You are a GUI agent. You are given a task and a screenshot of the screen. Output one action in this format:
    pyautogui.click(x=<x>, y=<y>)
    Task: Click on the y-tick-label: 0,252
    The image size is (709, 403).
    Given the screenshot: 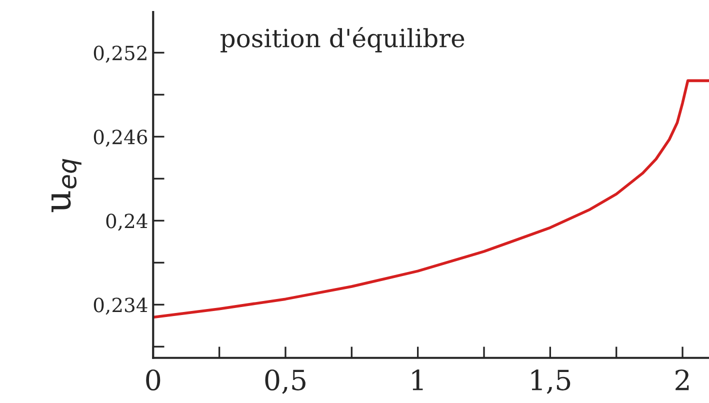 What is the action you would take?
    pyautogui.click(x=120, y=54)
    